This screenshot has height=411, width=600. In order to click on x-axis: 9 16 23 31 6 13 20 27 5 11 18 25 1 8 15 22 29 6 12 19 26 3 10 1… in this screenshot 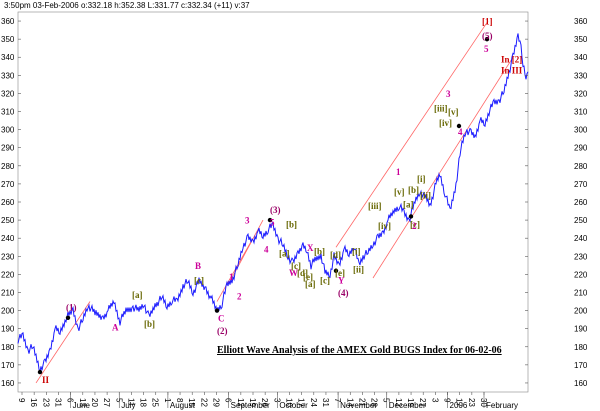, I will do `click(267, 401)`.